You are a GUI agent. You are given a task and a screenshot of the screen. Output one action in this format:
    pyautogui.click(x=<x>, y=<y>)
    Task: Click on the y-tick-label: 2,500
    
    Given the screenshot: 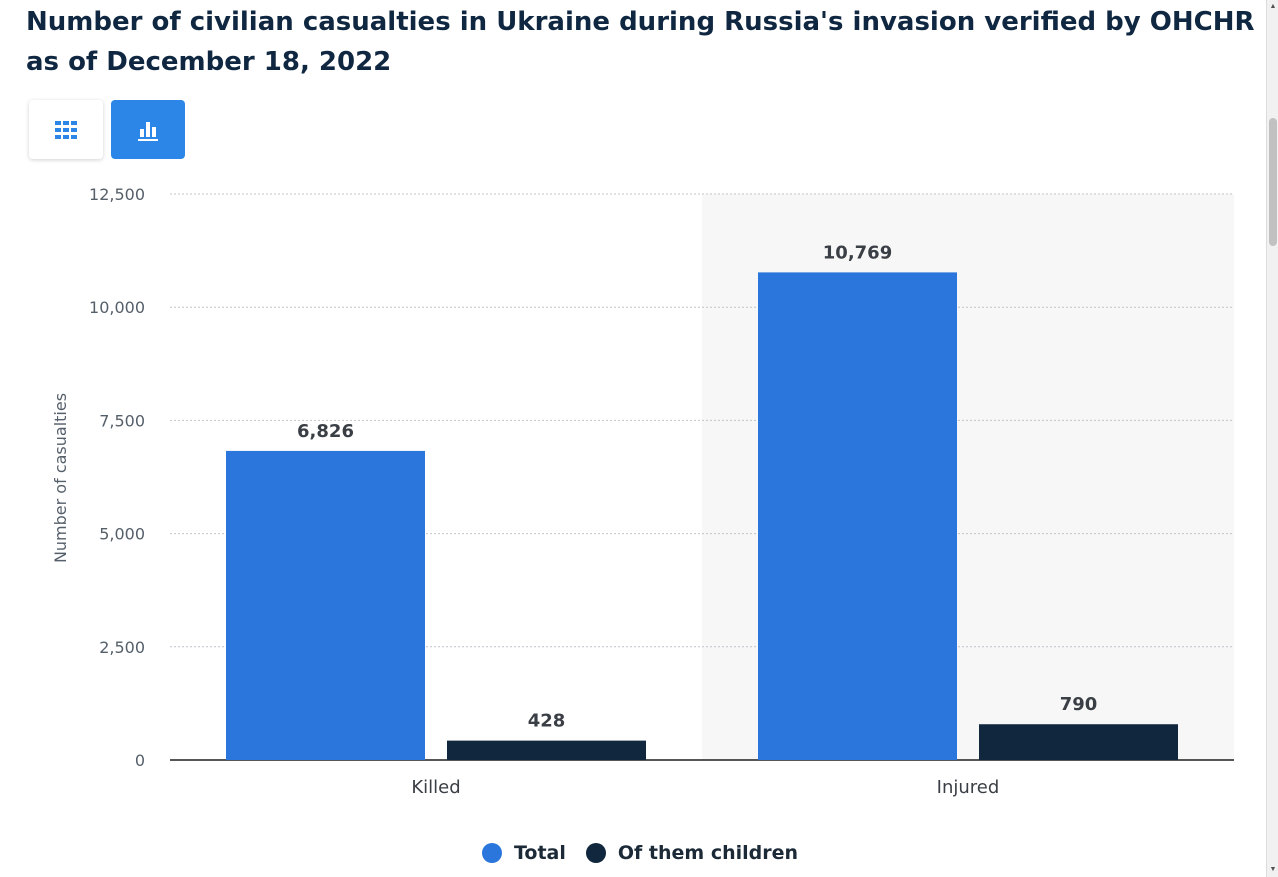 What is the action you would take?
    pyautogui.click(x=122, y=647)
    